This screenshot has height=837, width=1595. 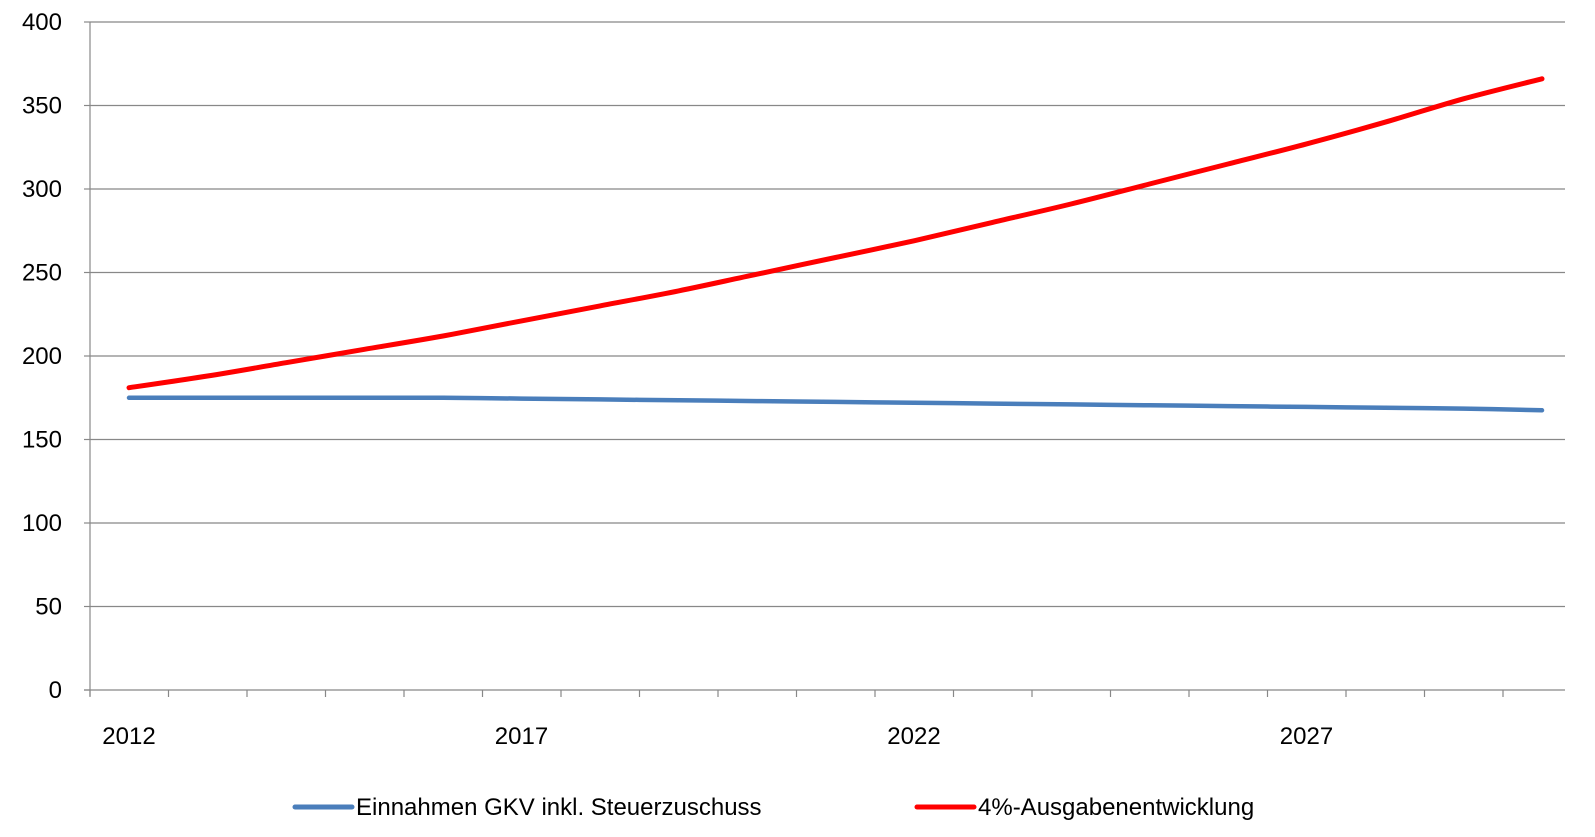 I want to click on x-tick-label: 2017, so click(x=521, y=736).